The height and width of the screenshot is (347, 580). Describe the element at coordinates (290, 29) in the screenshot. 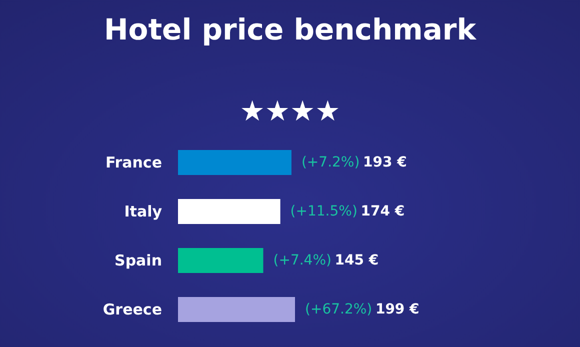

I see `chart-title: Hotel price benchmark` at that location.